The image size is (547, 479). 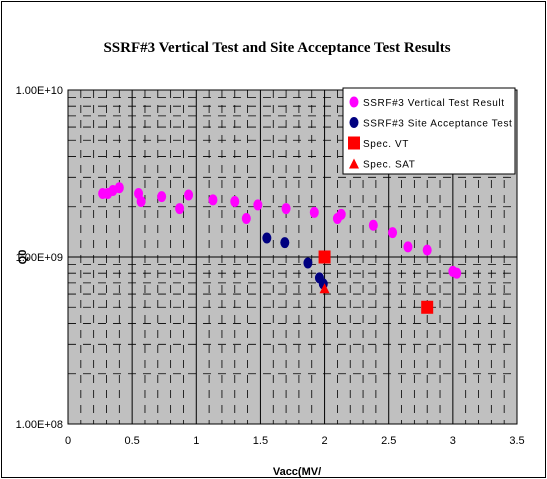 I want to click on x-tick-label: 2.5, so click(x=388, y=441).